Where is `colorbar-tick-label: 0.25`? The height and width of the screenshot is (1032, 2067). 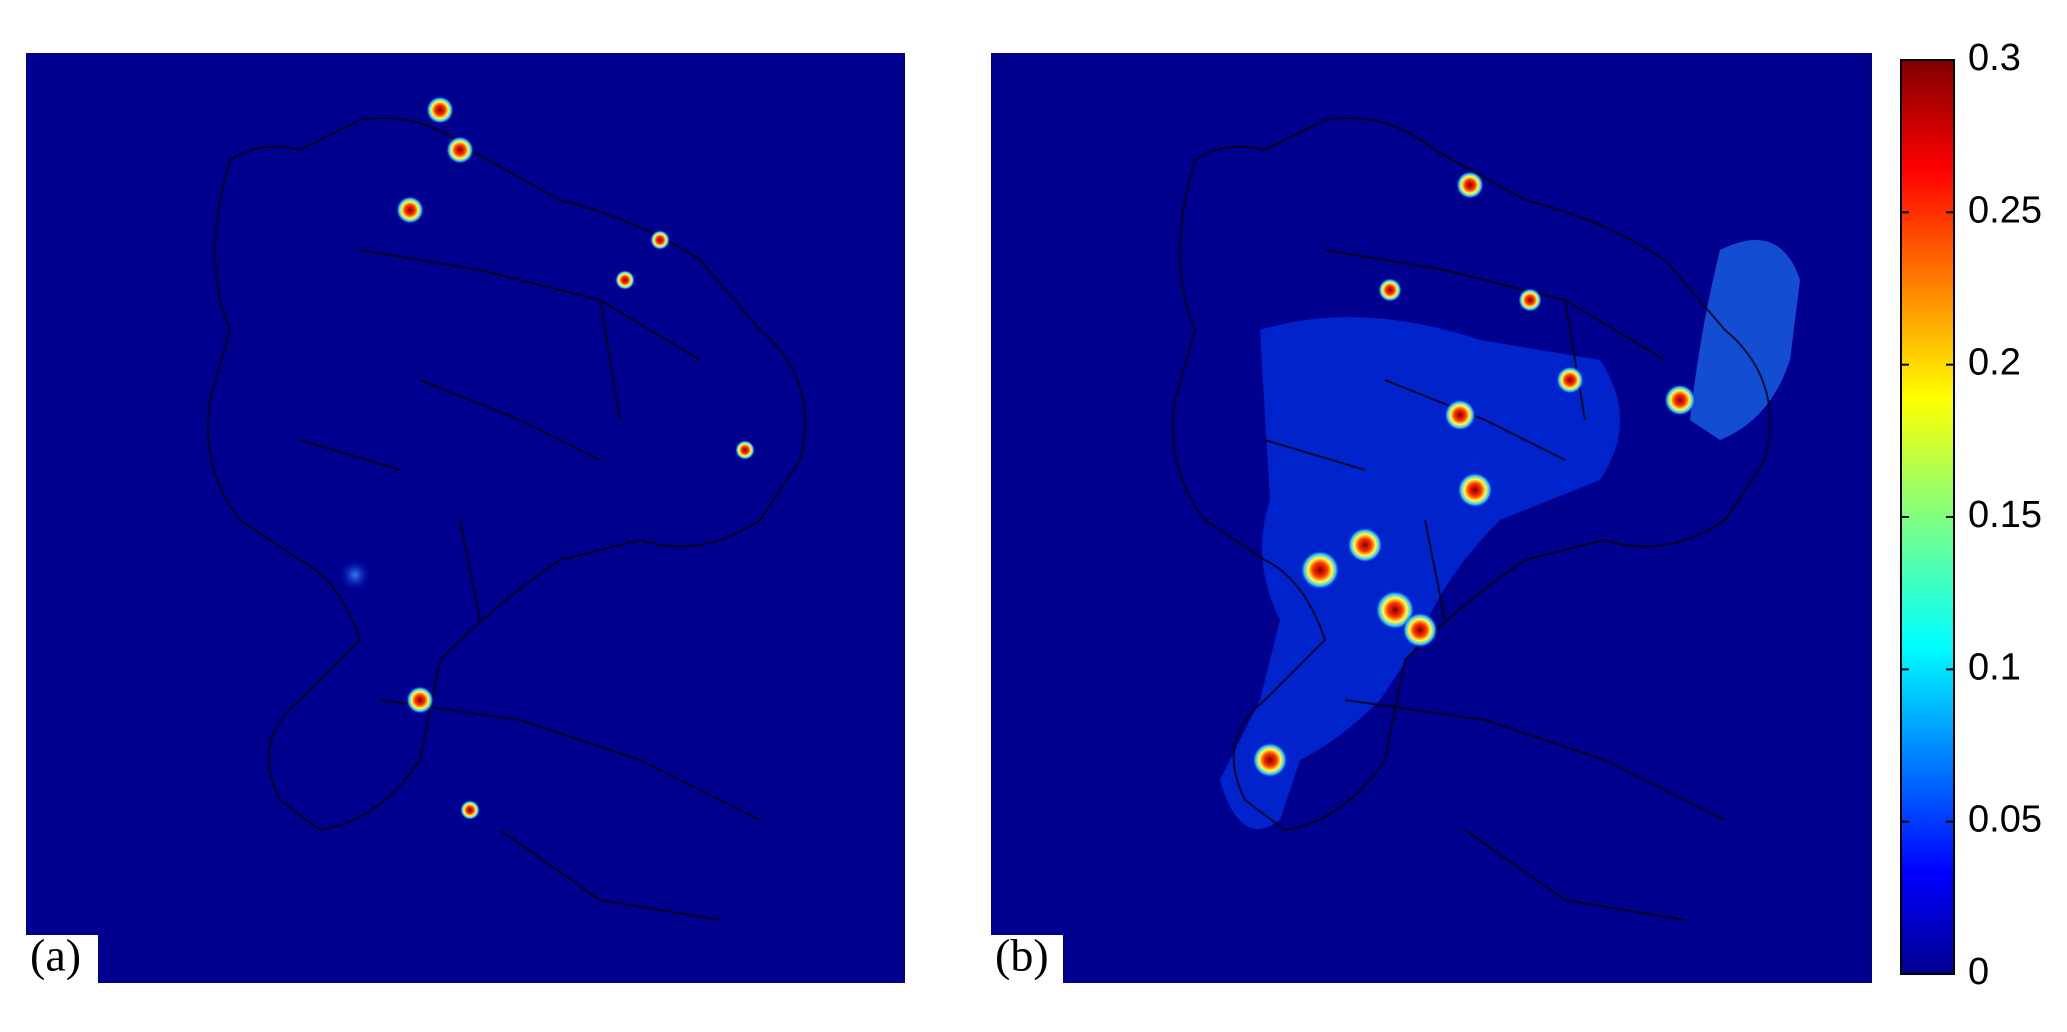
colorbar-tick-label: 0.25 is located at coordinates (2005, 210).